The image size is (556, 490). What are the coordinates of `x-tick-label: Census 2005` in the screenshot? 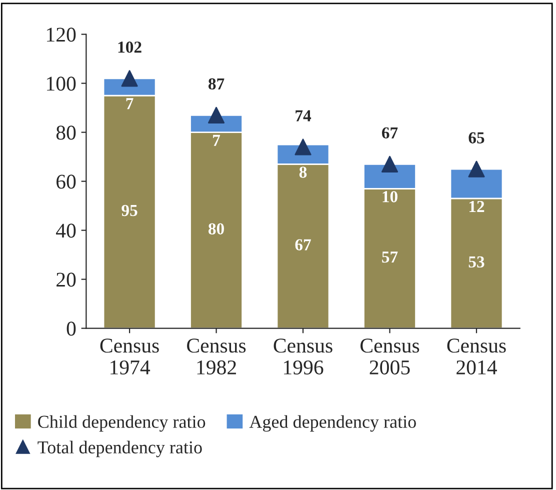 It's located at (390, 356).